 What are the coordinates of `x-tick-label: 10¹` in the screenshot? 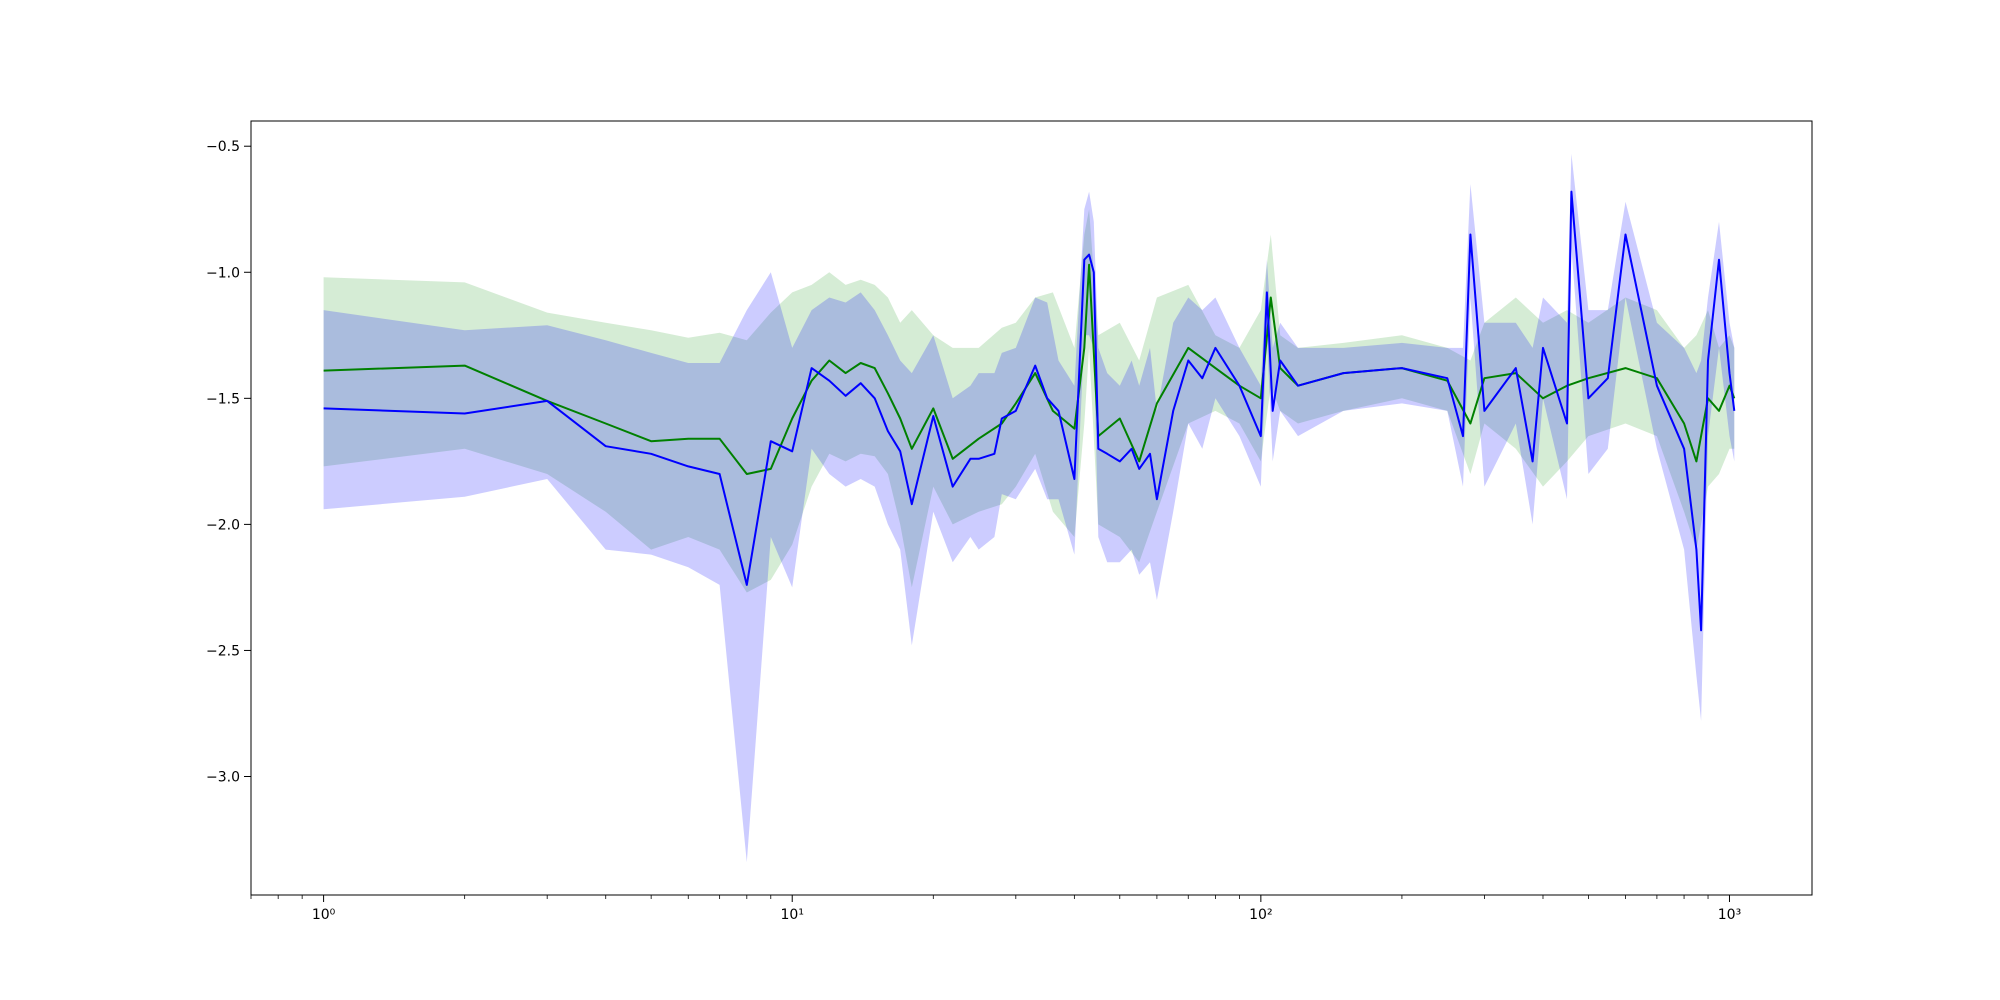 It's located at (792, 915).